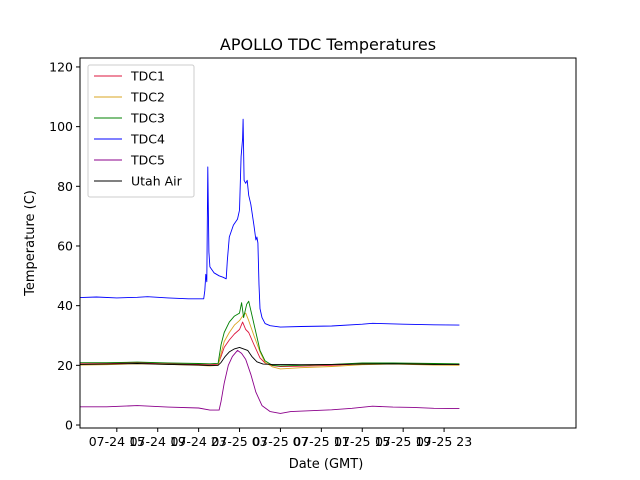 The height and width of the screenshot is (480, 640). I want to click on legend-label-utah-air: Utah Air, so click(157, 181).